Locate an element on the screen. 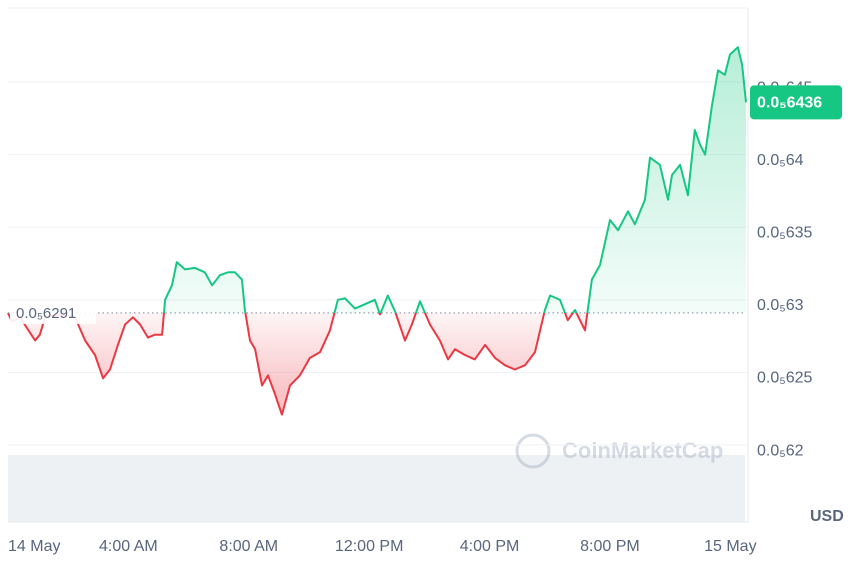 The width and height of the screenshot is (855, 561). y-tick-label: 0.0₅62 is located at coordinates (780, 450).